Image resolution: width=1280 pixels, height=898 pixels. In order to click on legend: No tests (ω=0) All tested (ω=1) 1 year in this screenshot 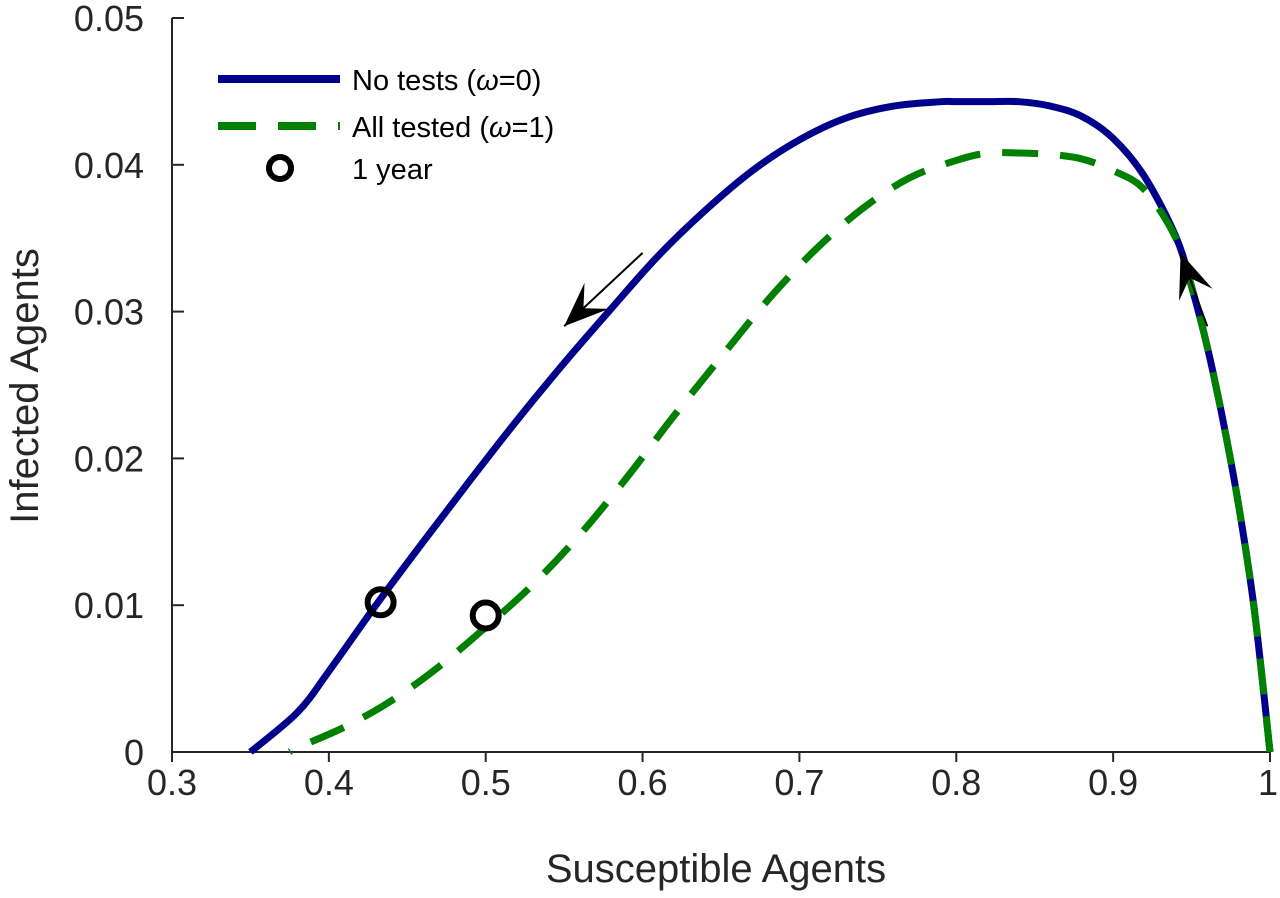, I will do `click(386, 125)`.